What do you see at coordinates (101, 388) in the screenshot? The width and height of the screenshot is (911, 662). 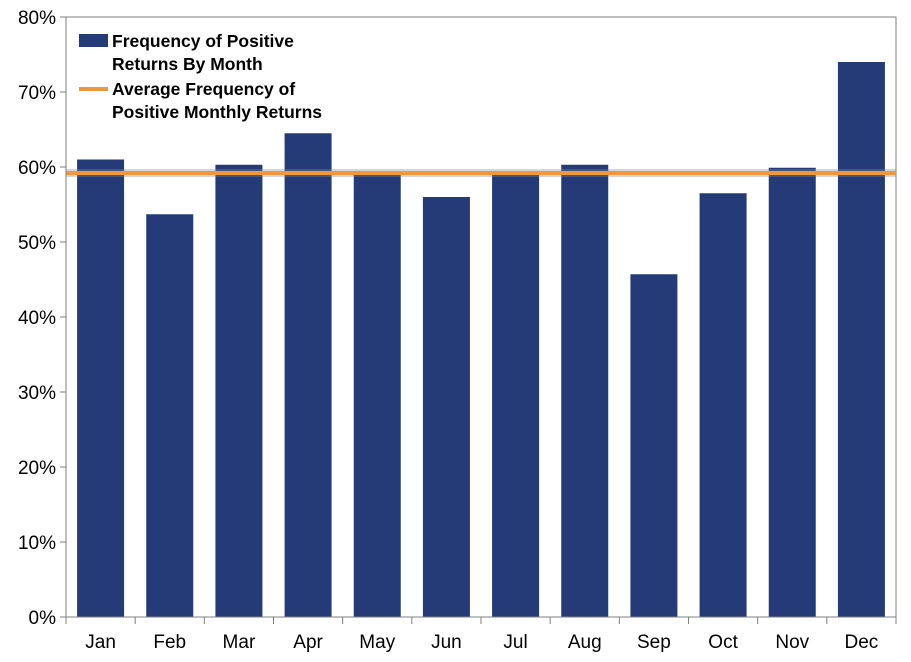 I see `bar-jan` at bounding box center [101, 388].